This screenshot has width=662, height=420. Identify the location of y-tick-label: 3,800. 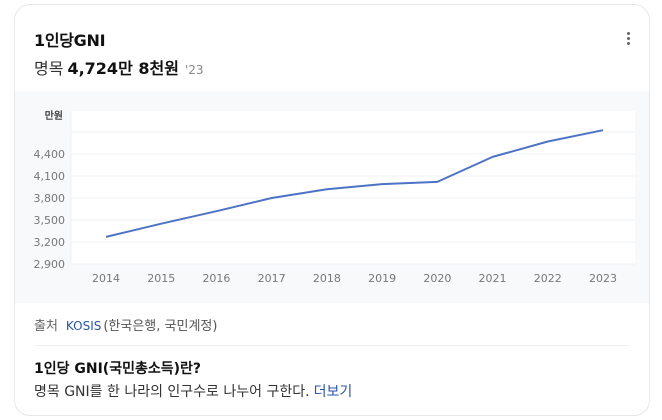
(50, 198).